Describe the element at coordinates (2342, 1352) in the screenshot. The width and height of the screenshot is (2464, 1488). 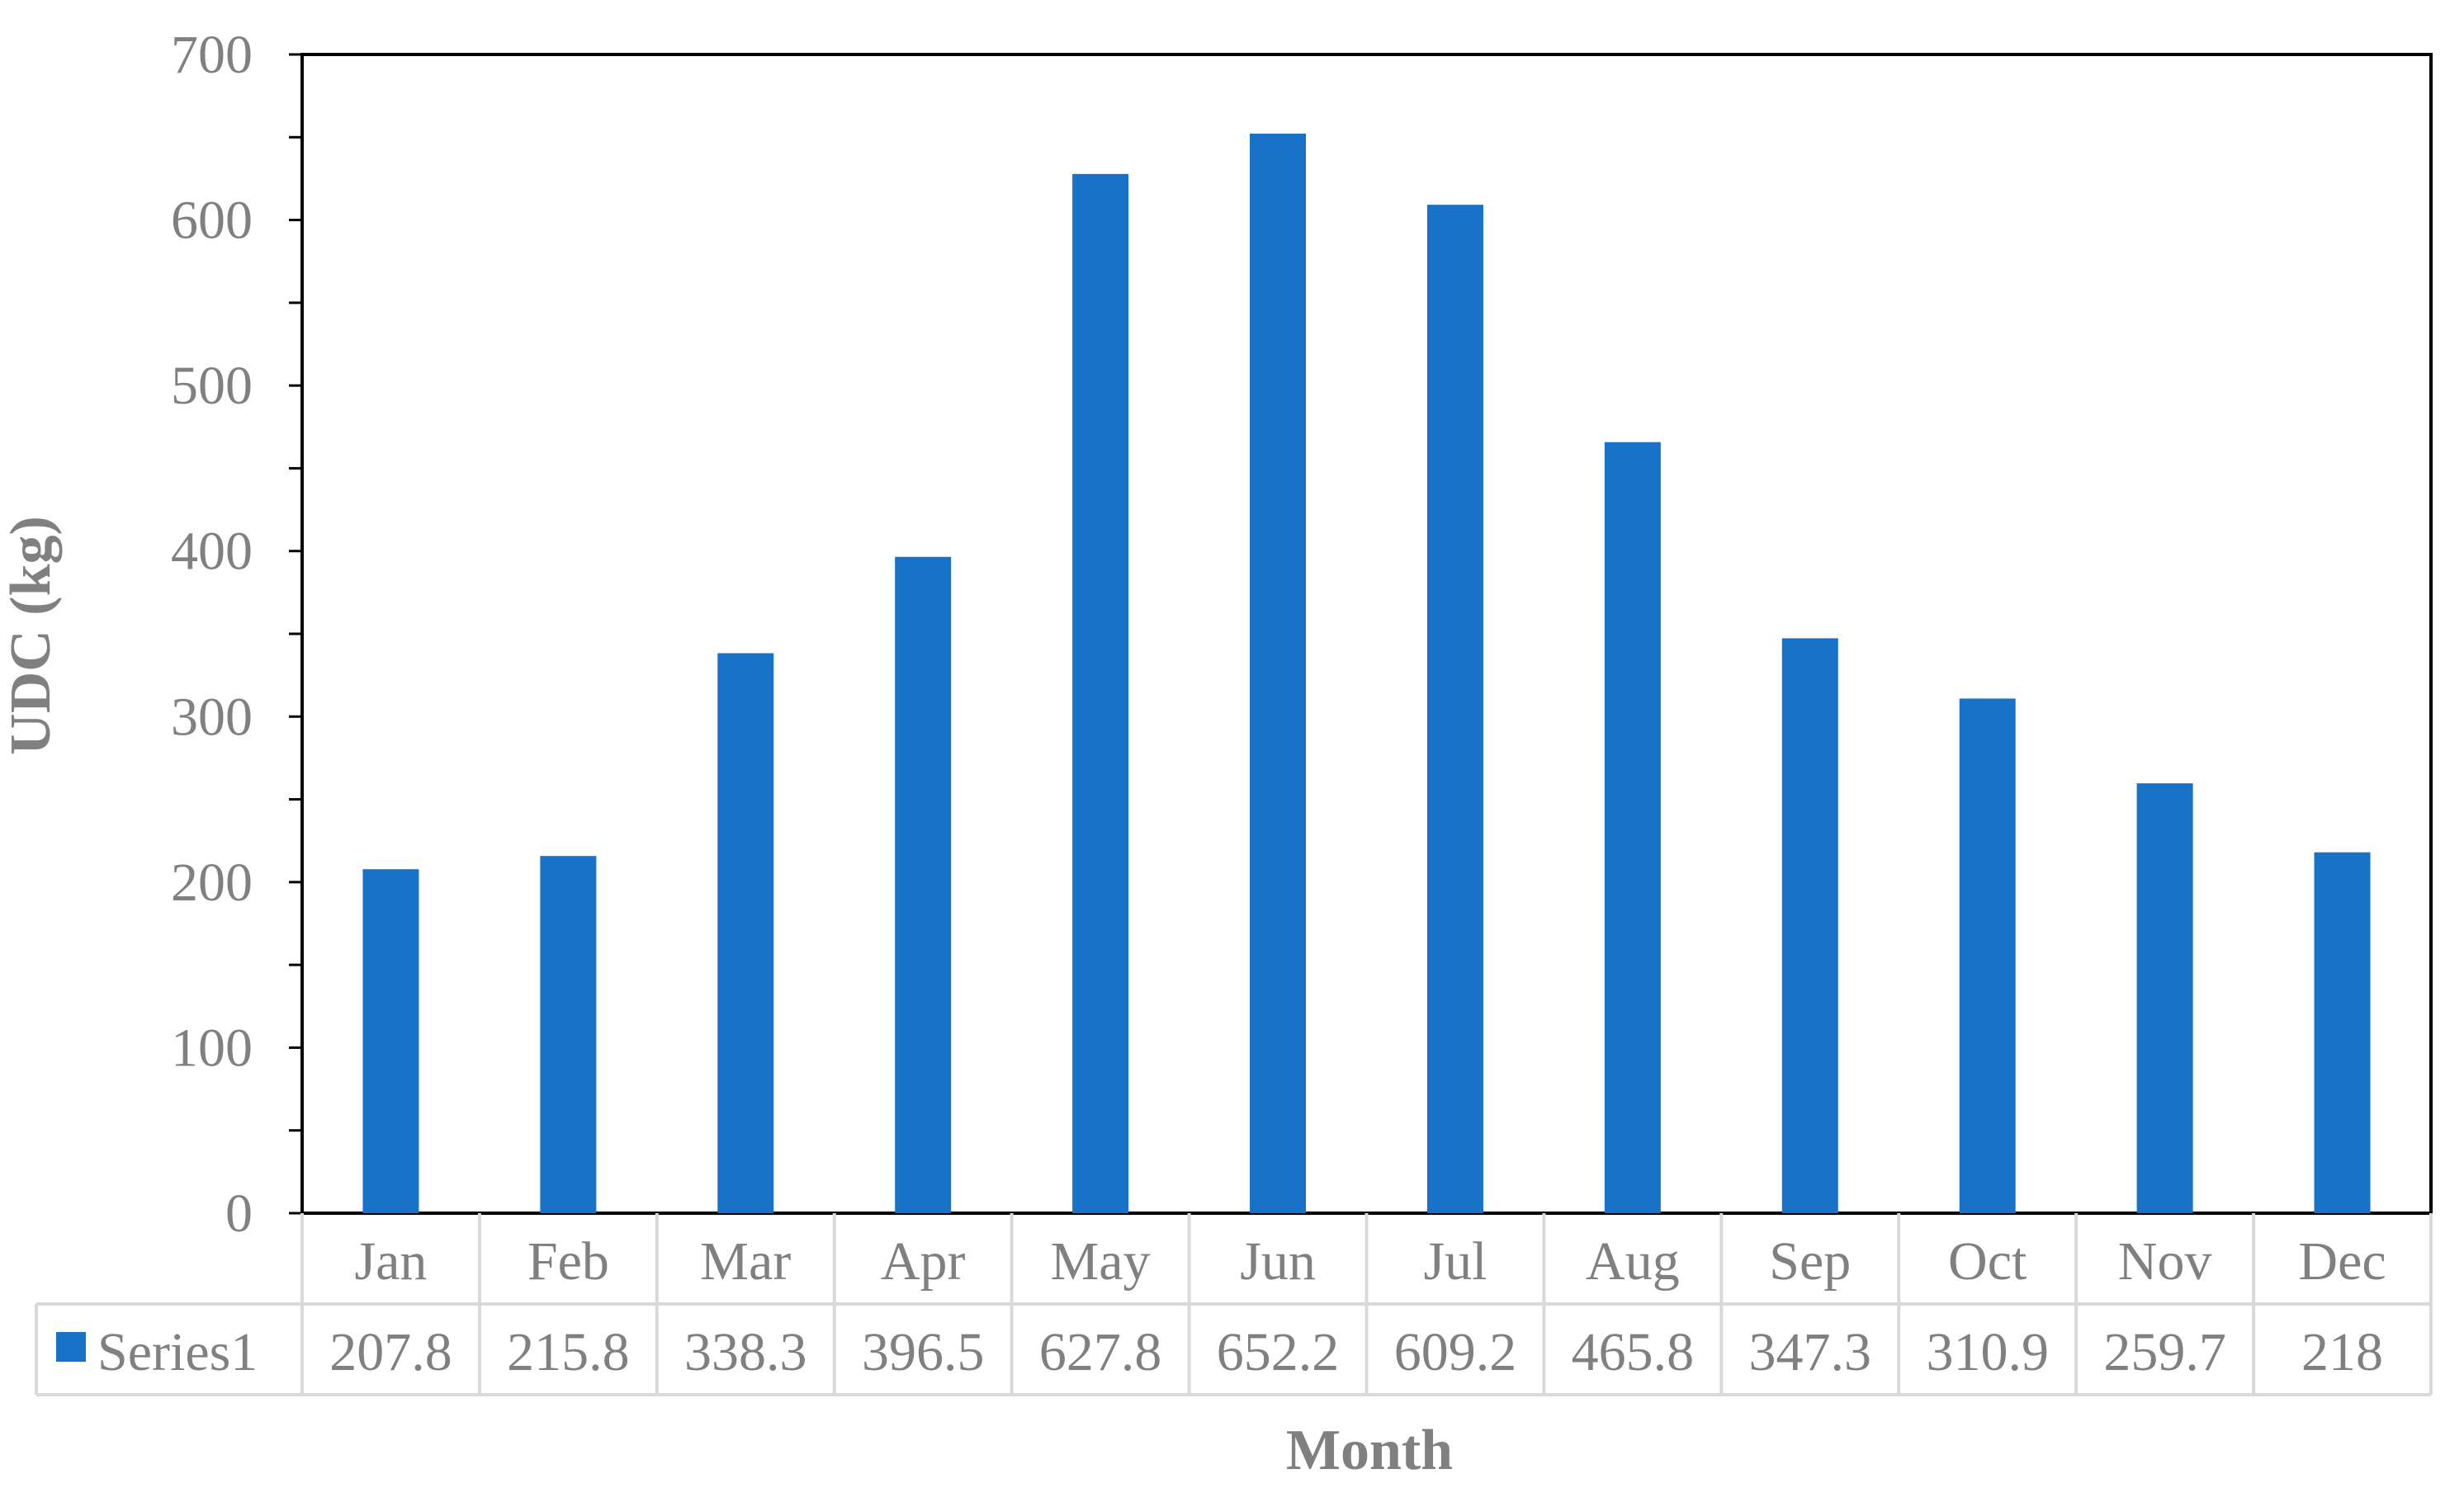
I see `data-label: 218` at that location.